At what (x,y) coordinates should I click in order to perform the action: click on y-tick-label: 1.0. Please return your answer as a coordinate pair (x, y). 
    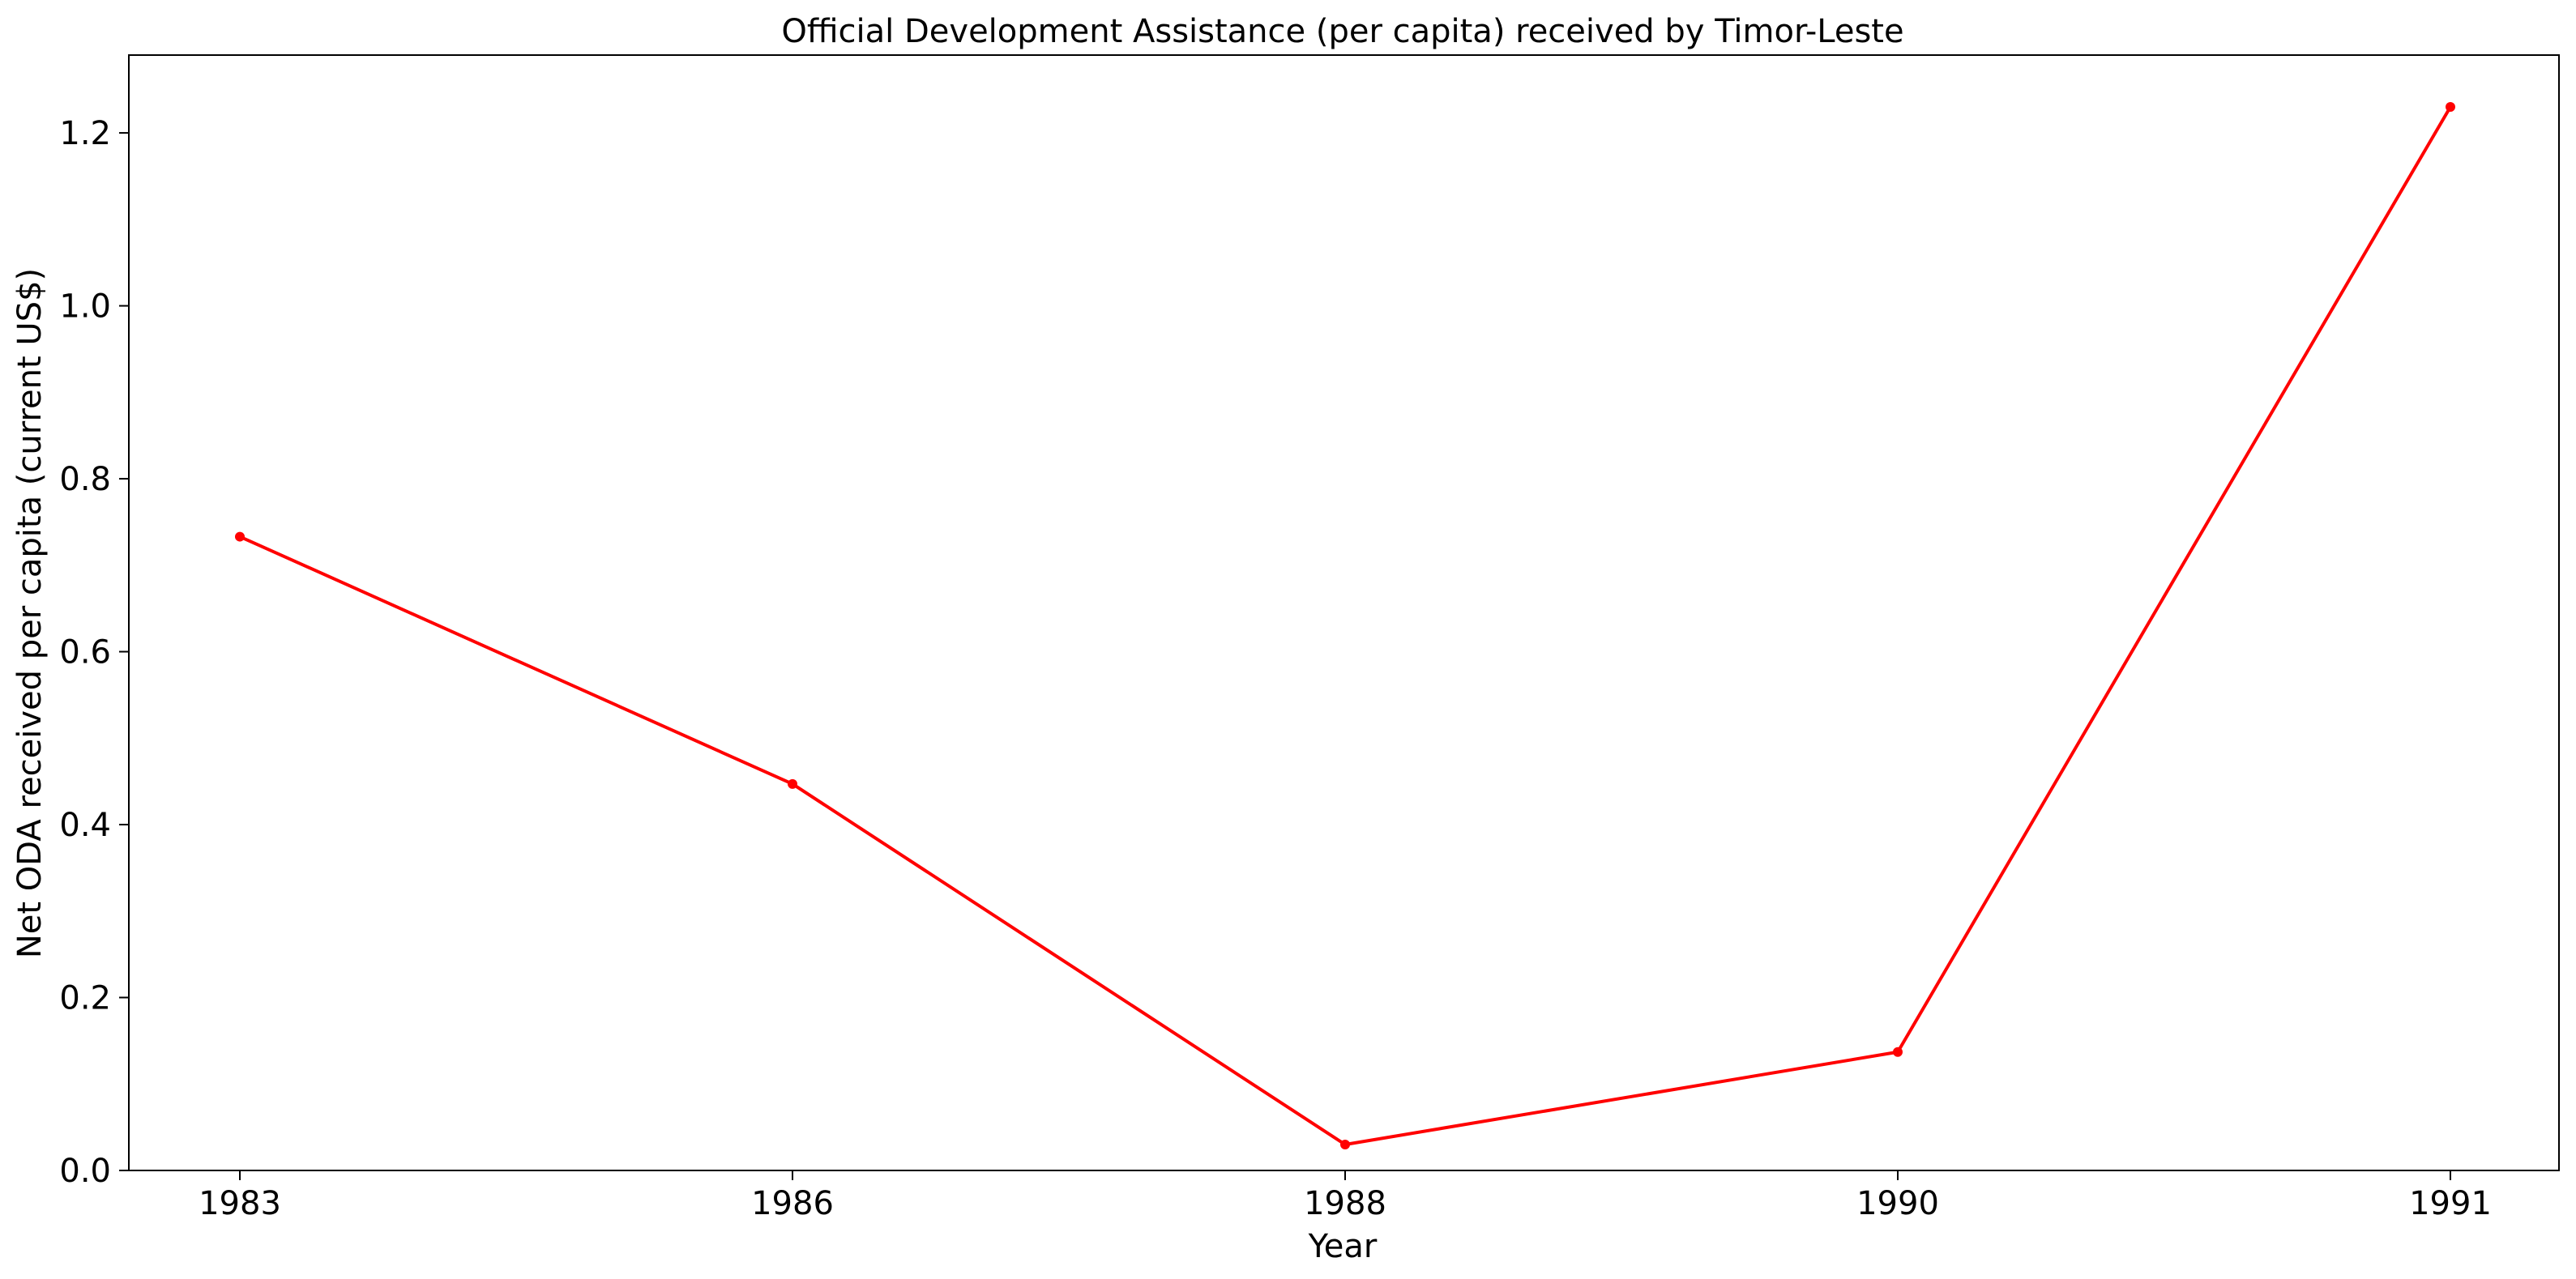
    Looking at the image, I should click on (85, 307).